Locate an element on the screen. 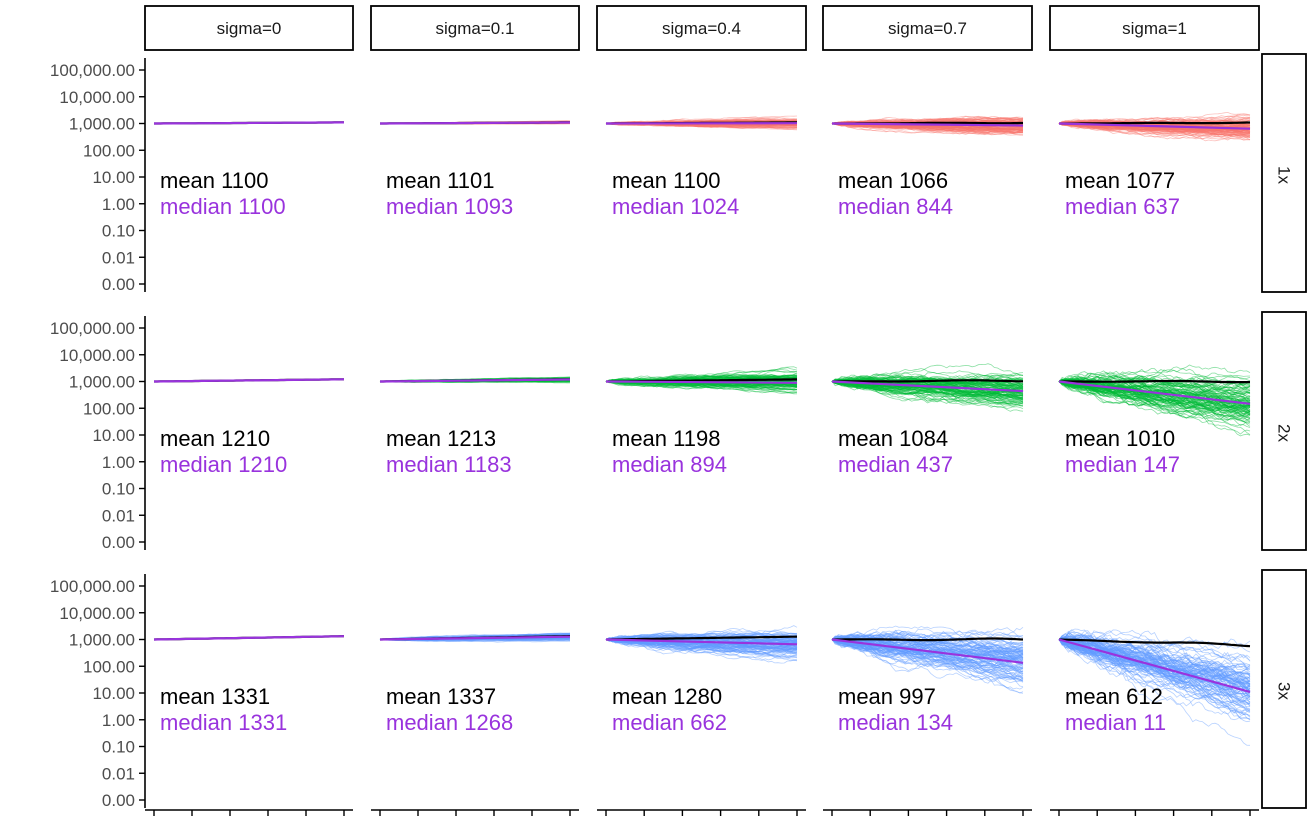  mean-label: mean 1010 is located at coordinates (1120, 438).